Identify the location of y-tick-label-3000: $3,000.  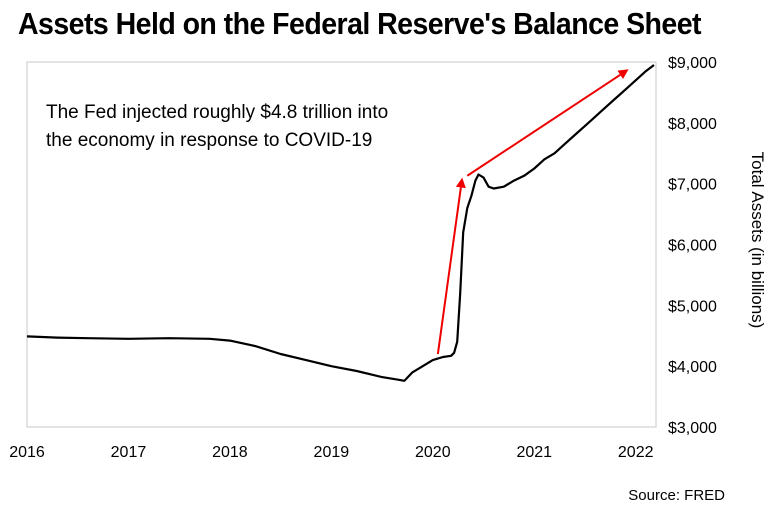
(692, 428).